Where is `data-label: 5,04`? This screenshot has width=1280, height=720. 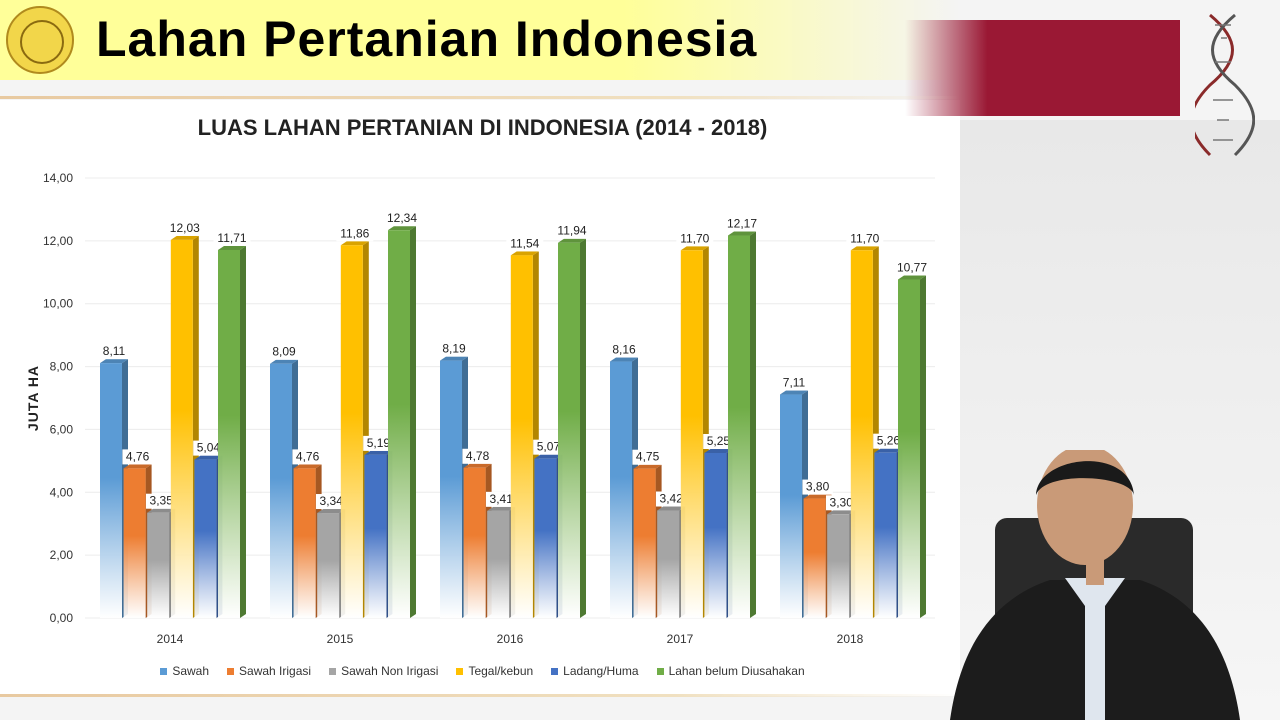
data-label: 5,04 is located at coordinates (209, 448).